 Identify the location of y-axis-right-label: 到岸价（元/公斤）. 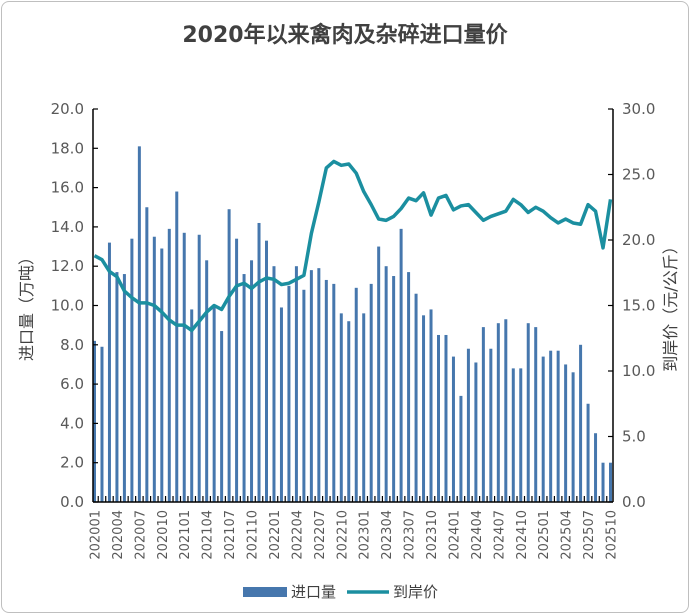
(670, 304).